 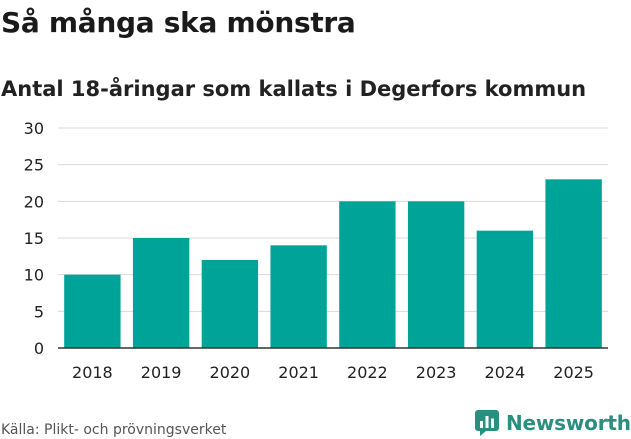 What do you see at coordinates (487, 423) in the screenshot?
I see `newsworthy-logo-icon` at bounding box center [487, 423].